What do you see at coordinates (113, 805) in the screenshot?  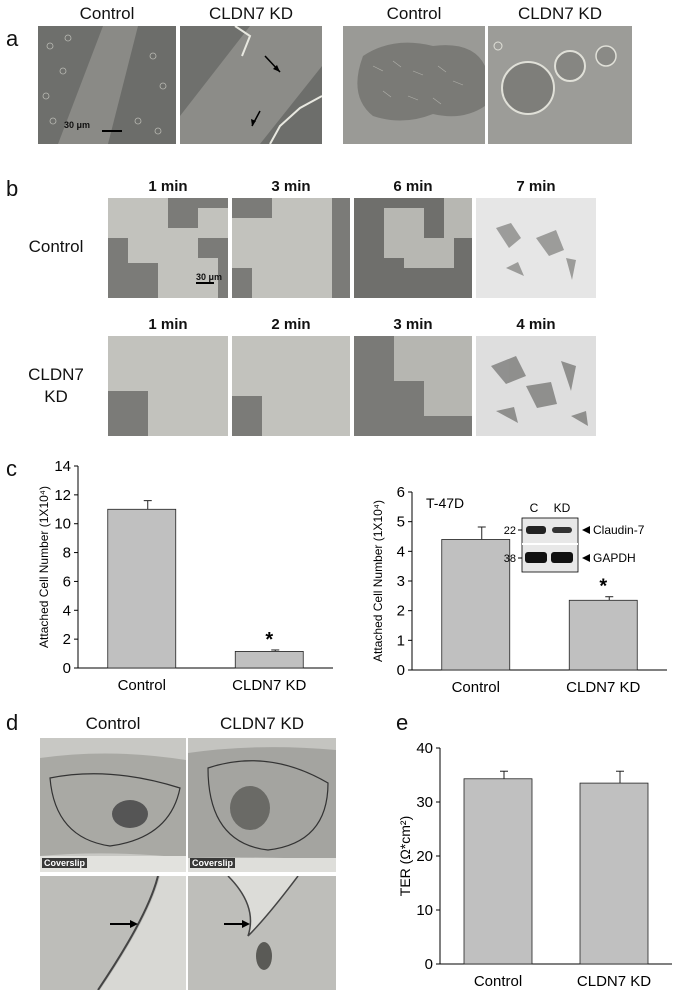 I see `em-image-control-top` at bounding box center [113, 805].